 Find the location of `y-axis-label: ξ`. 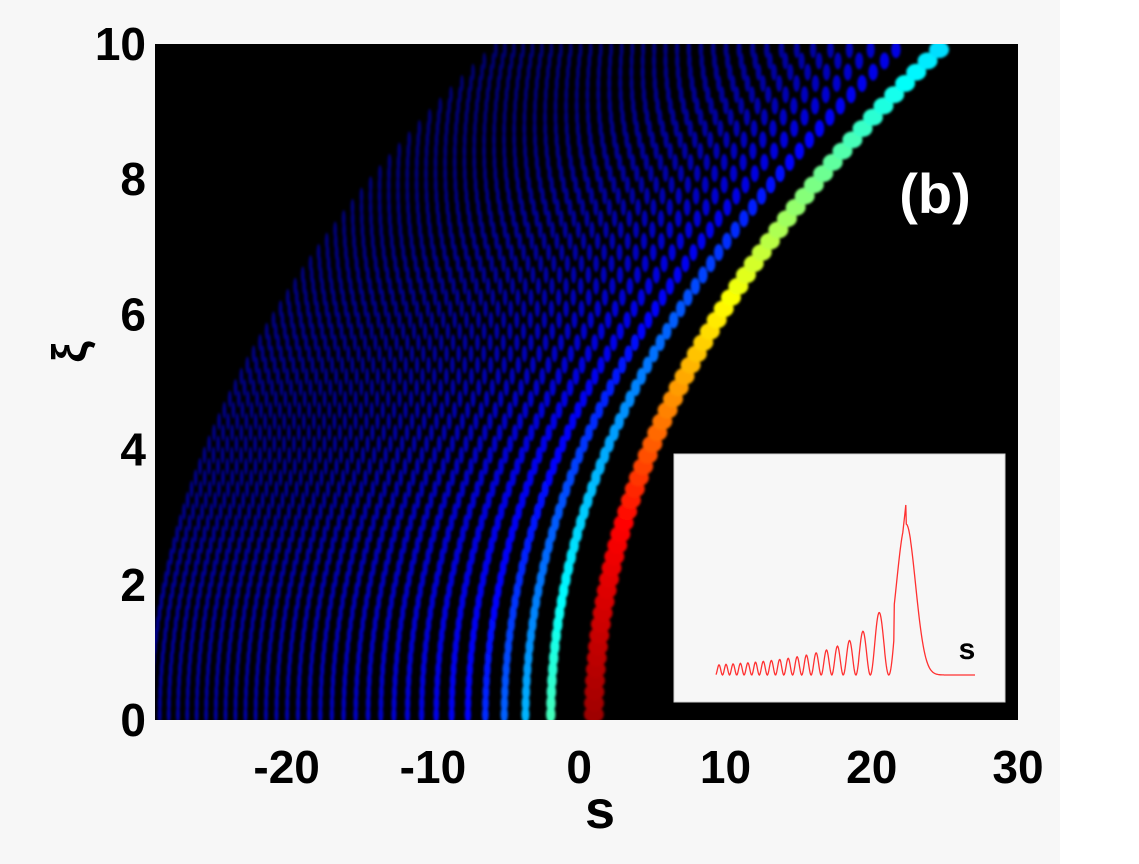

y-axis-label: ξ is located at coordinates (70, 352).